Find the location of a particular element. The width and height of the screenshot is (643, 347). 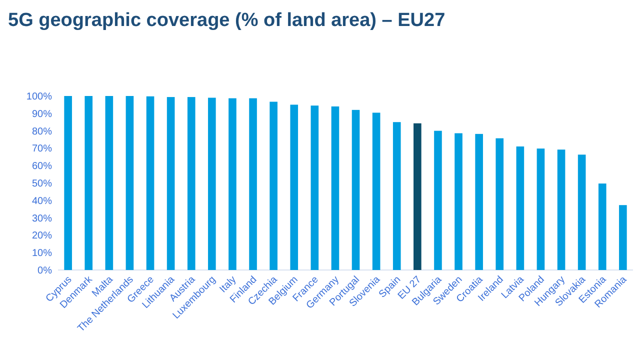

y-tick-label: 0% is located at coordinates (45, 271).